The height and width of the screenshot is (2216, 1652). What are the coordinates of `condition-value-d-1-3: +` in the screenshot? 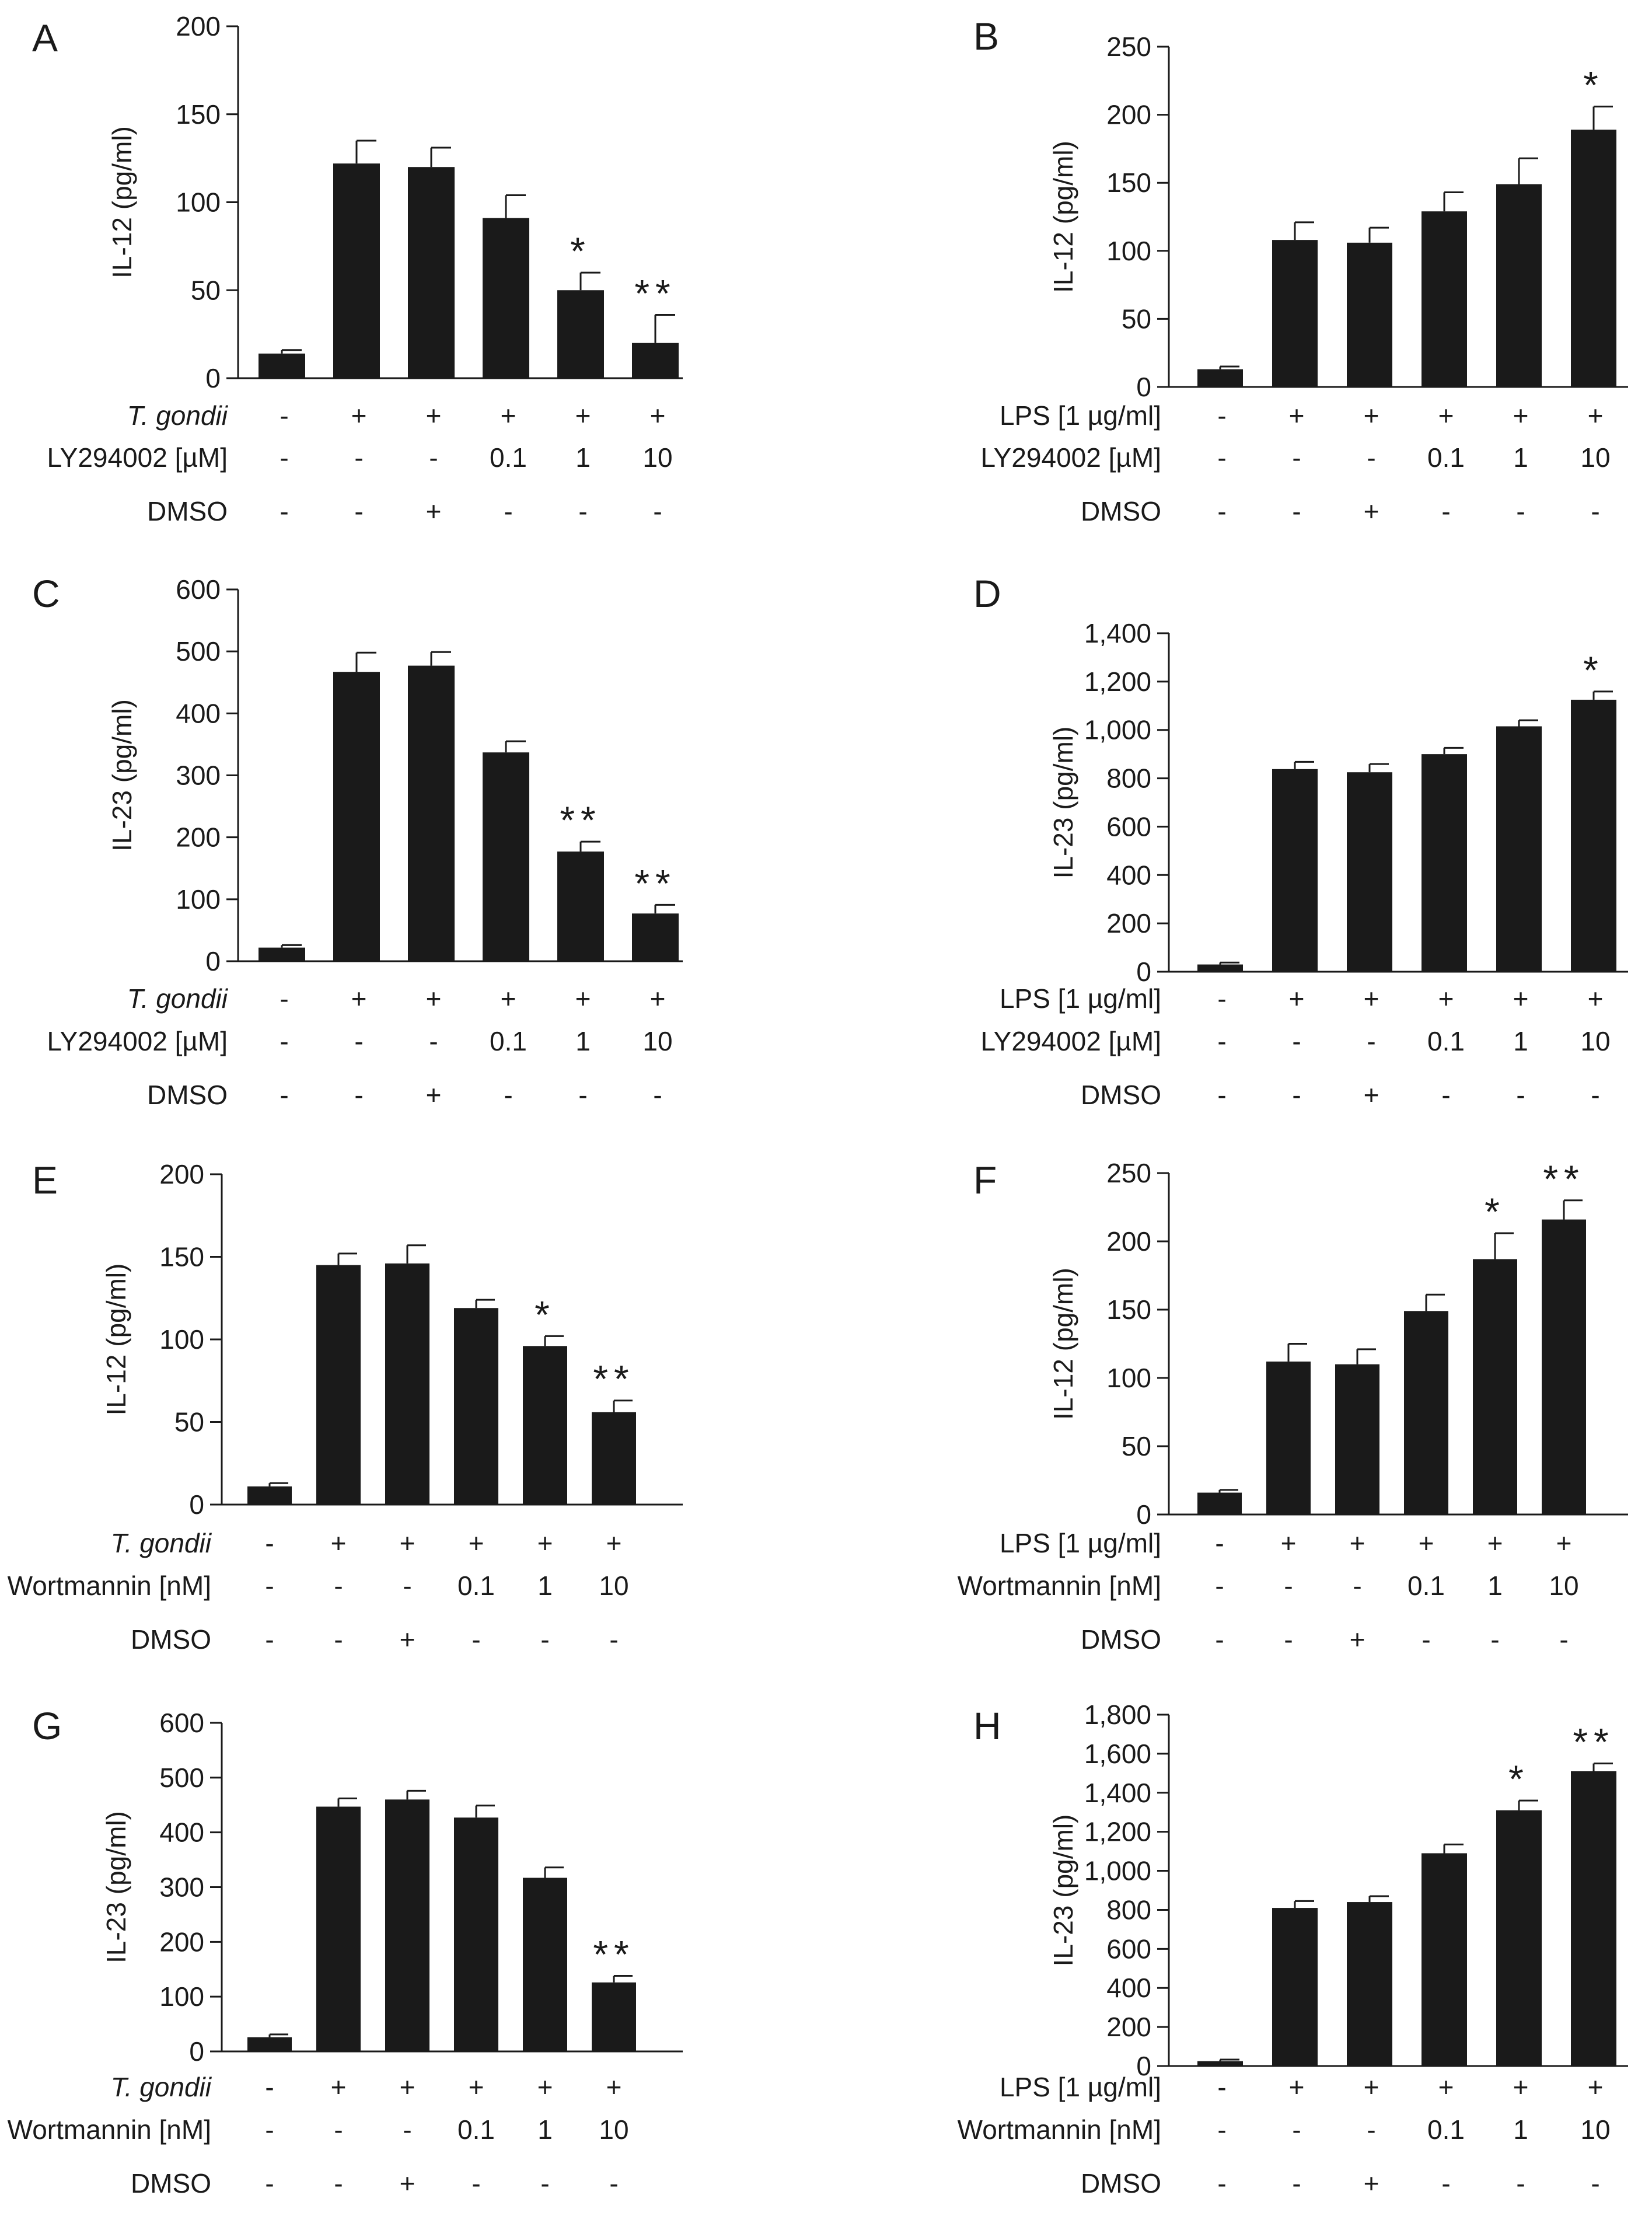 It's located at (1372, 998).